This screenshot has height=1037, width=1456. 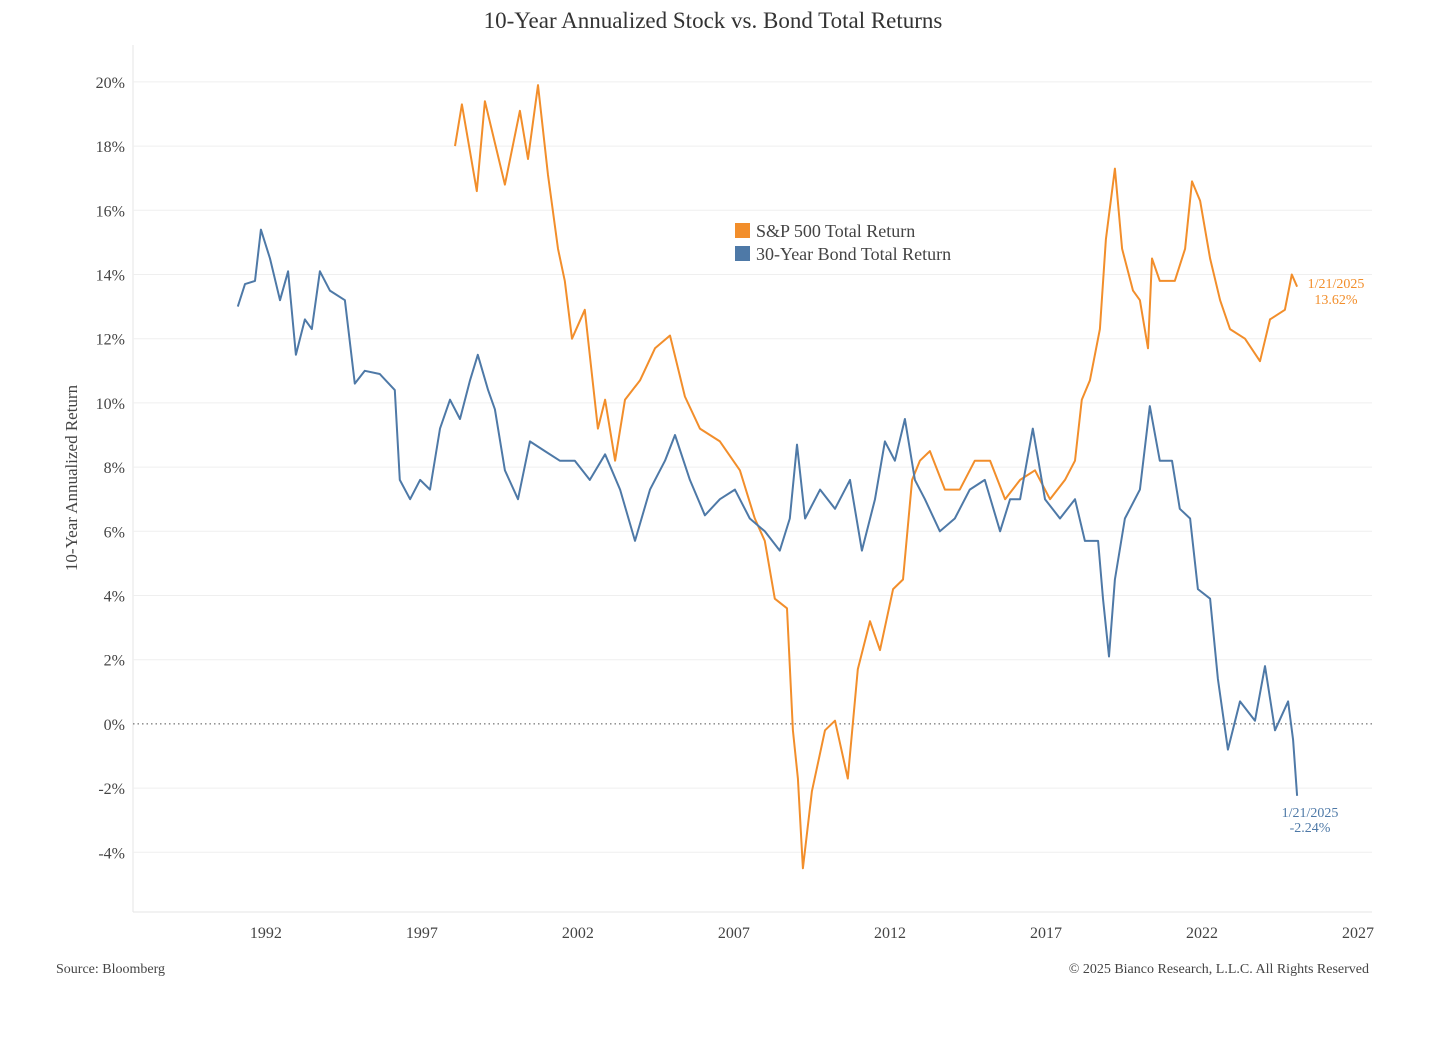 I want to click on y-tick-label: 10%, so click(x=110, y=404).